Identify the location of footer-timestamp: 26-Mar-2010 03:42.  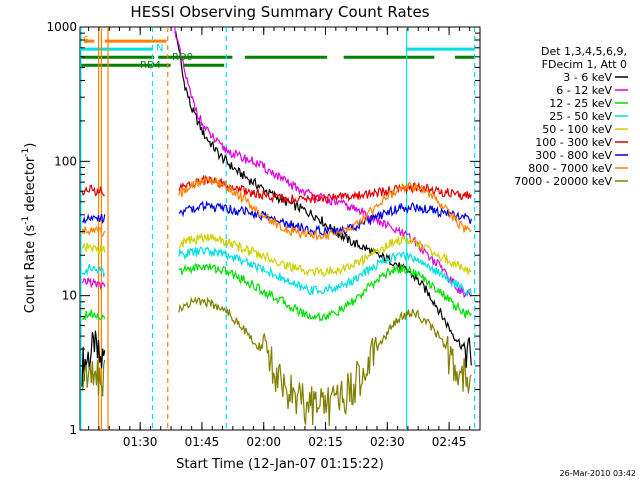
(598, 473).